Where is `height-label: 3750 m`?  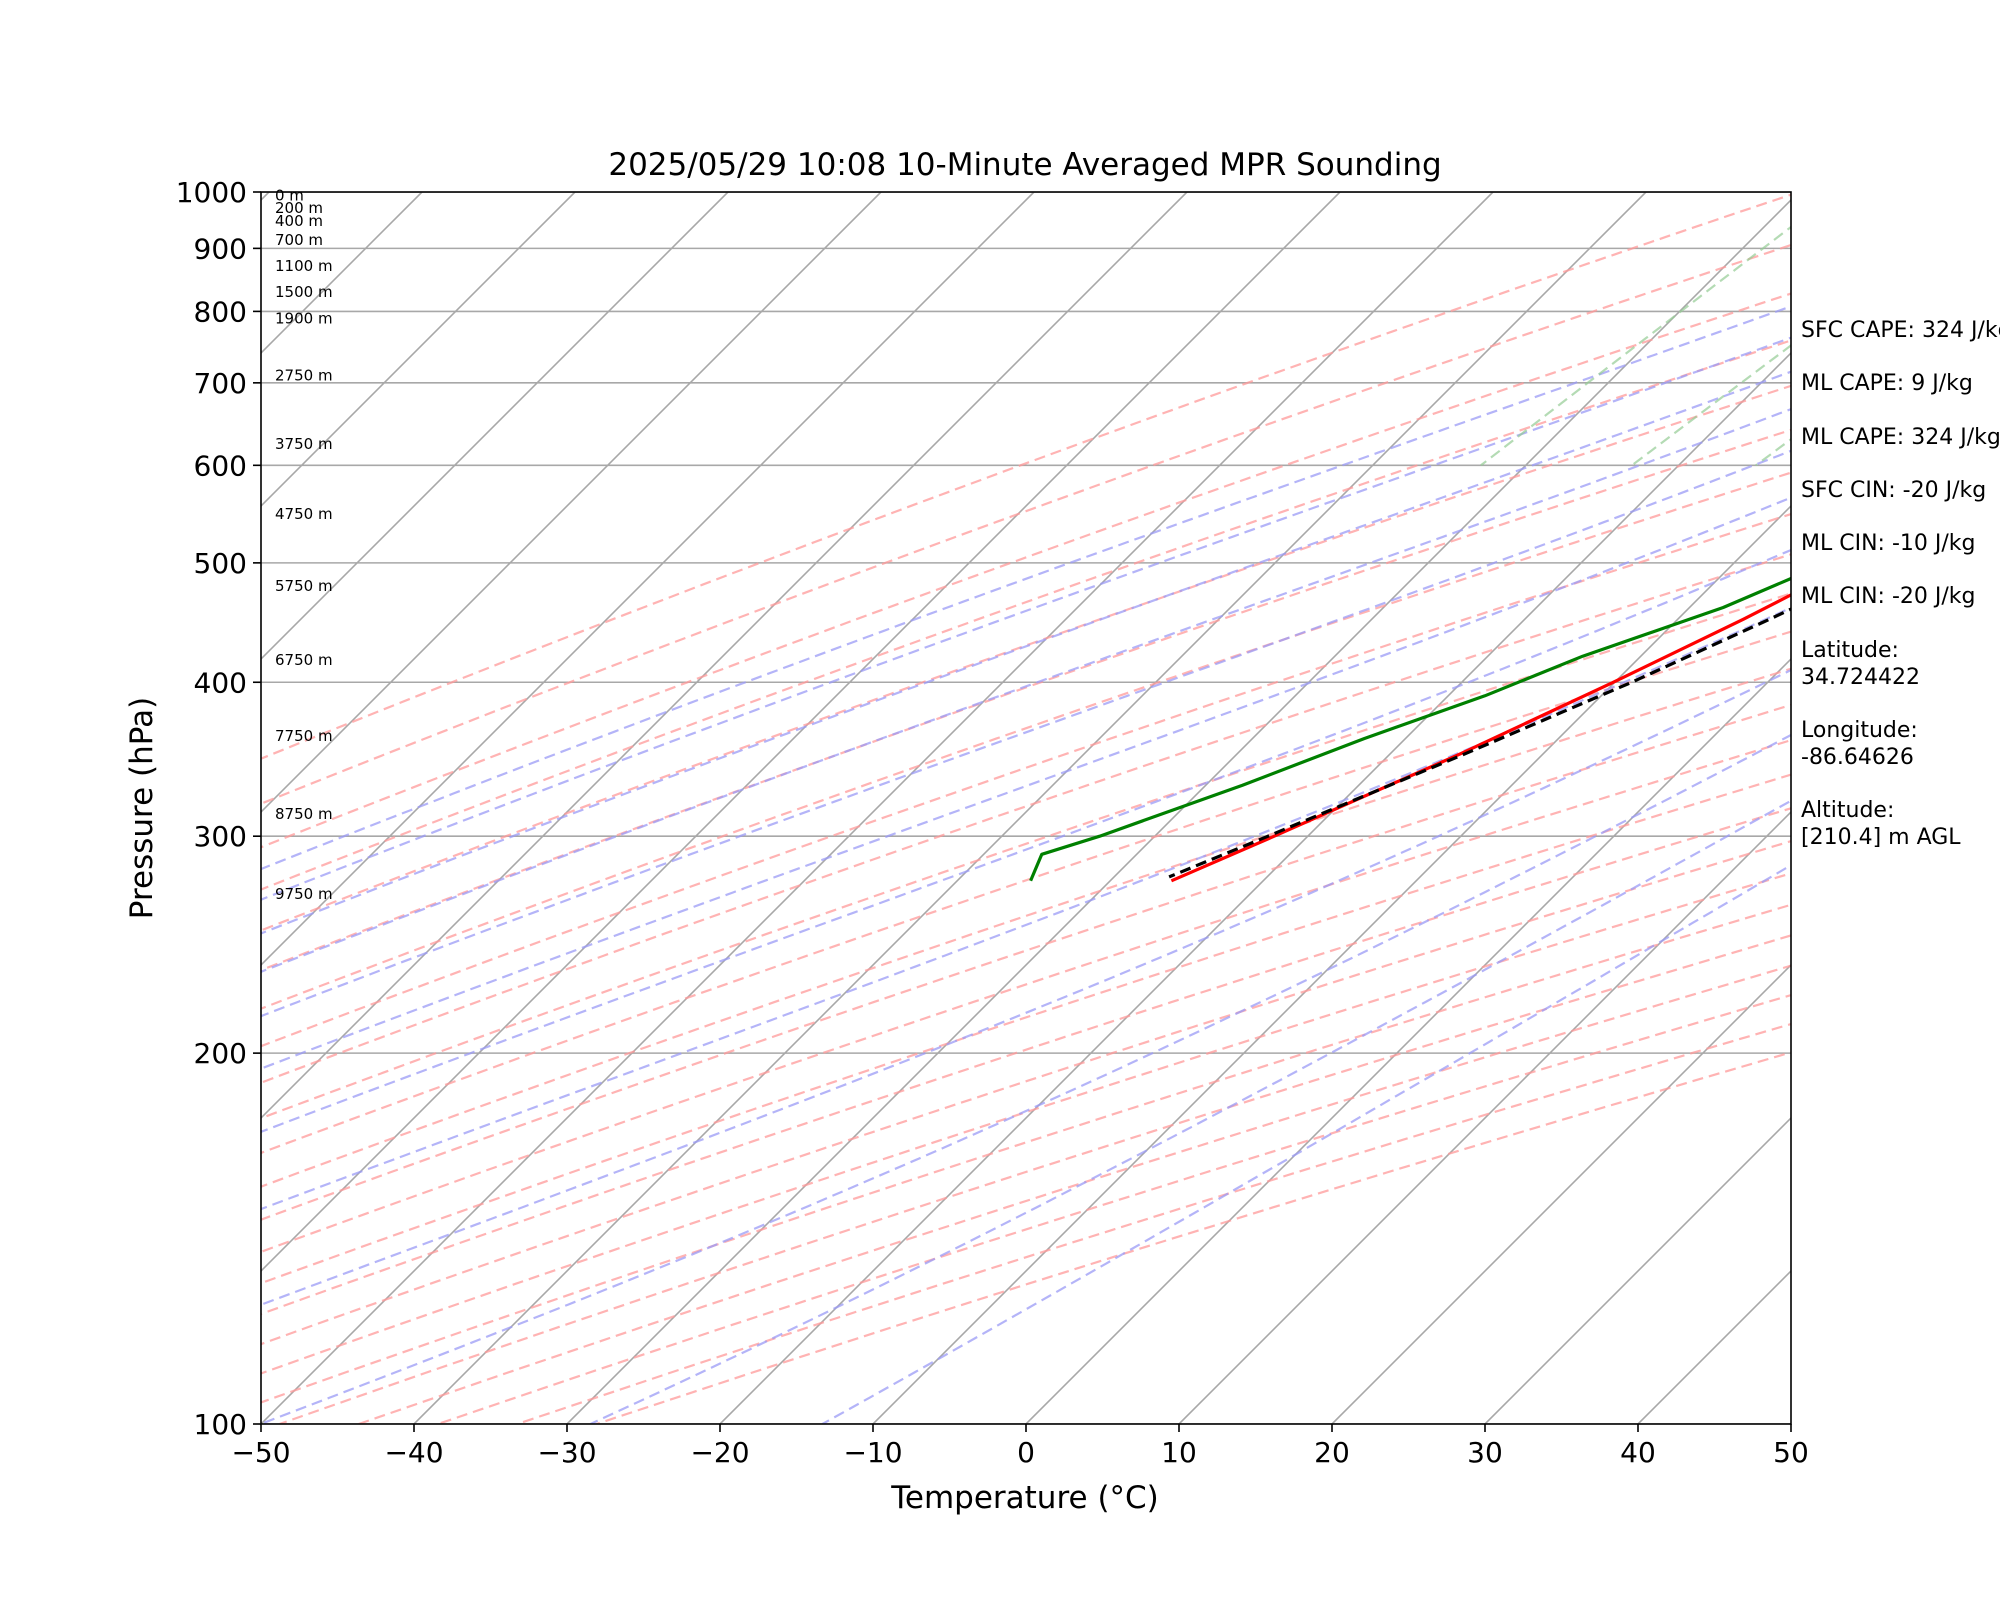 height-label: 3750 m is located at coordinates (304, 444).